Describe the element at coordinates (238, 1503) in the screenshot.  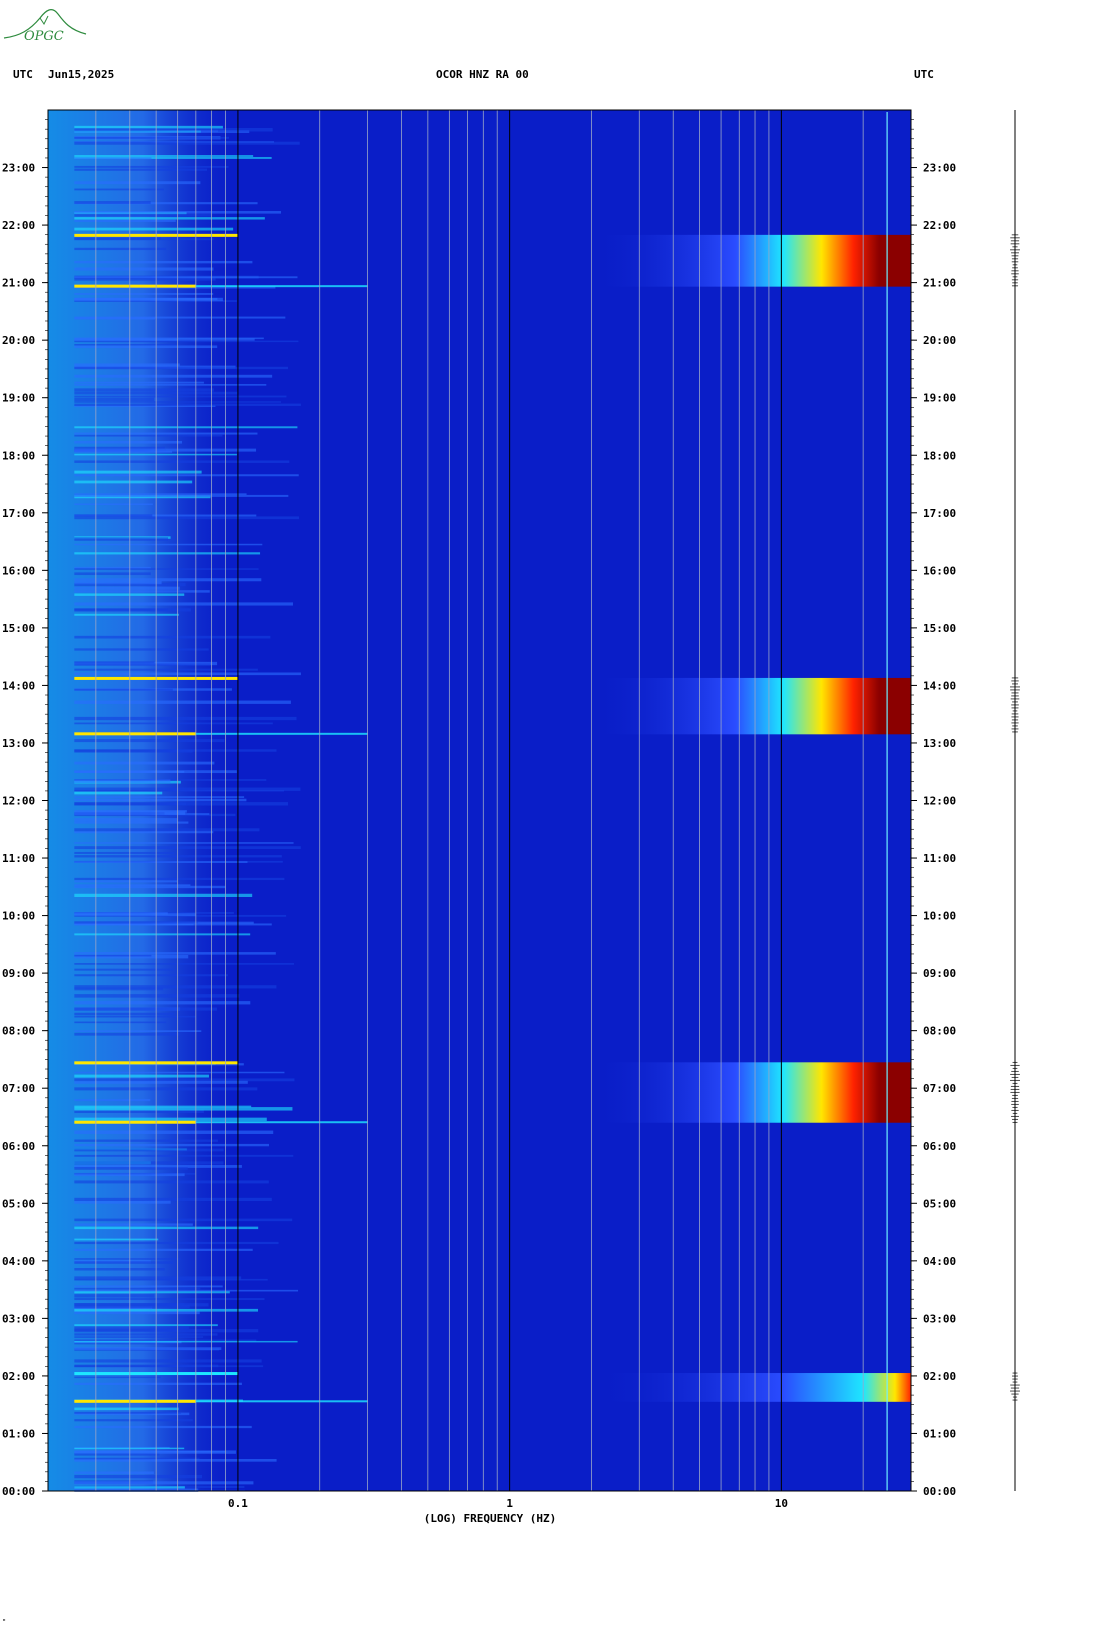
I see `x-tick-label: 0.1` at that location.